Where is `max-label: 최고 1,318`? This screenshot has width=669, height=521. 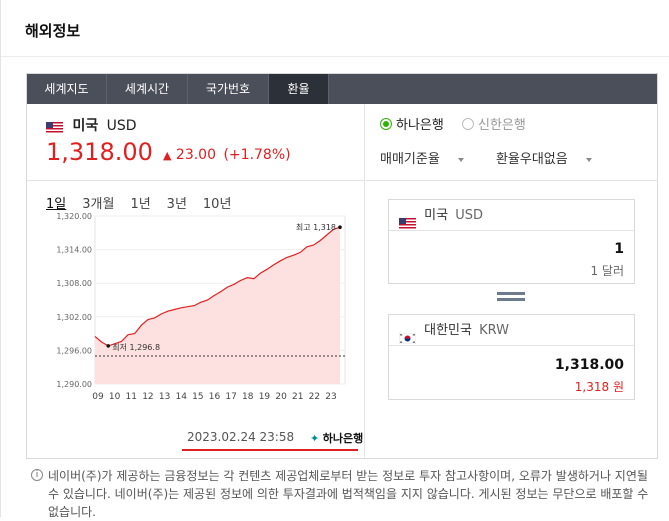 max-label: 최고 1,318 is located at coordinates (316, 227).